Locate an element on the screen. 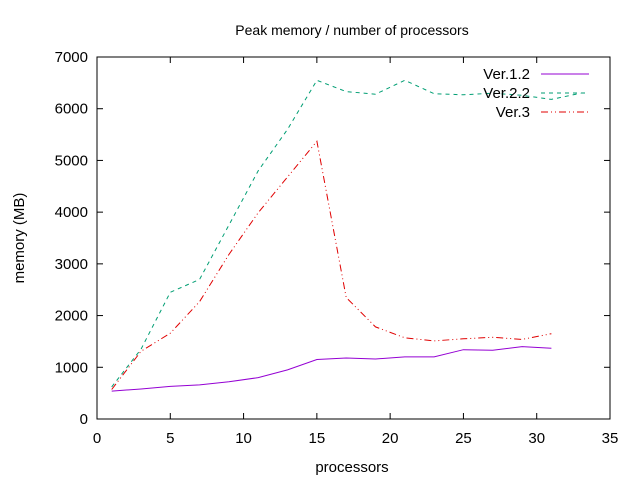 The width and height of the screenshot is (640, 480). x-tick-label: 20 is located at coordinates (390, 438).